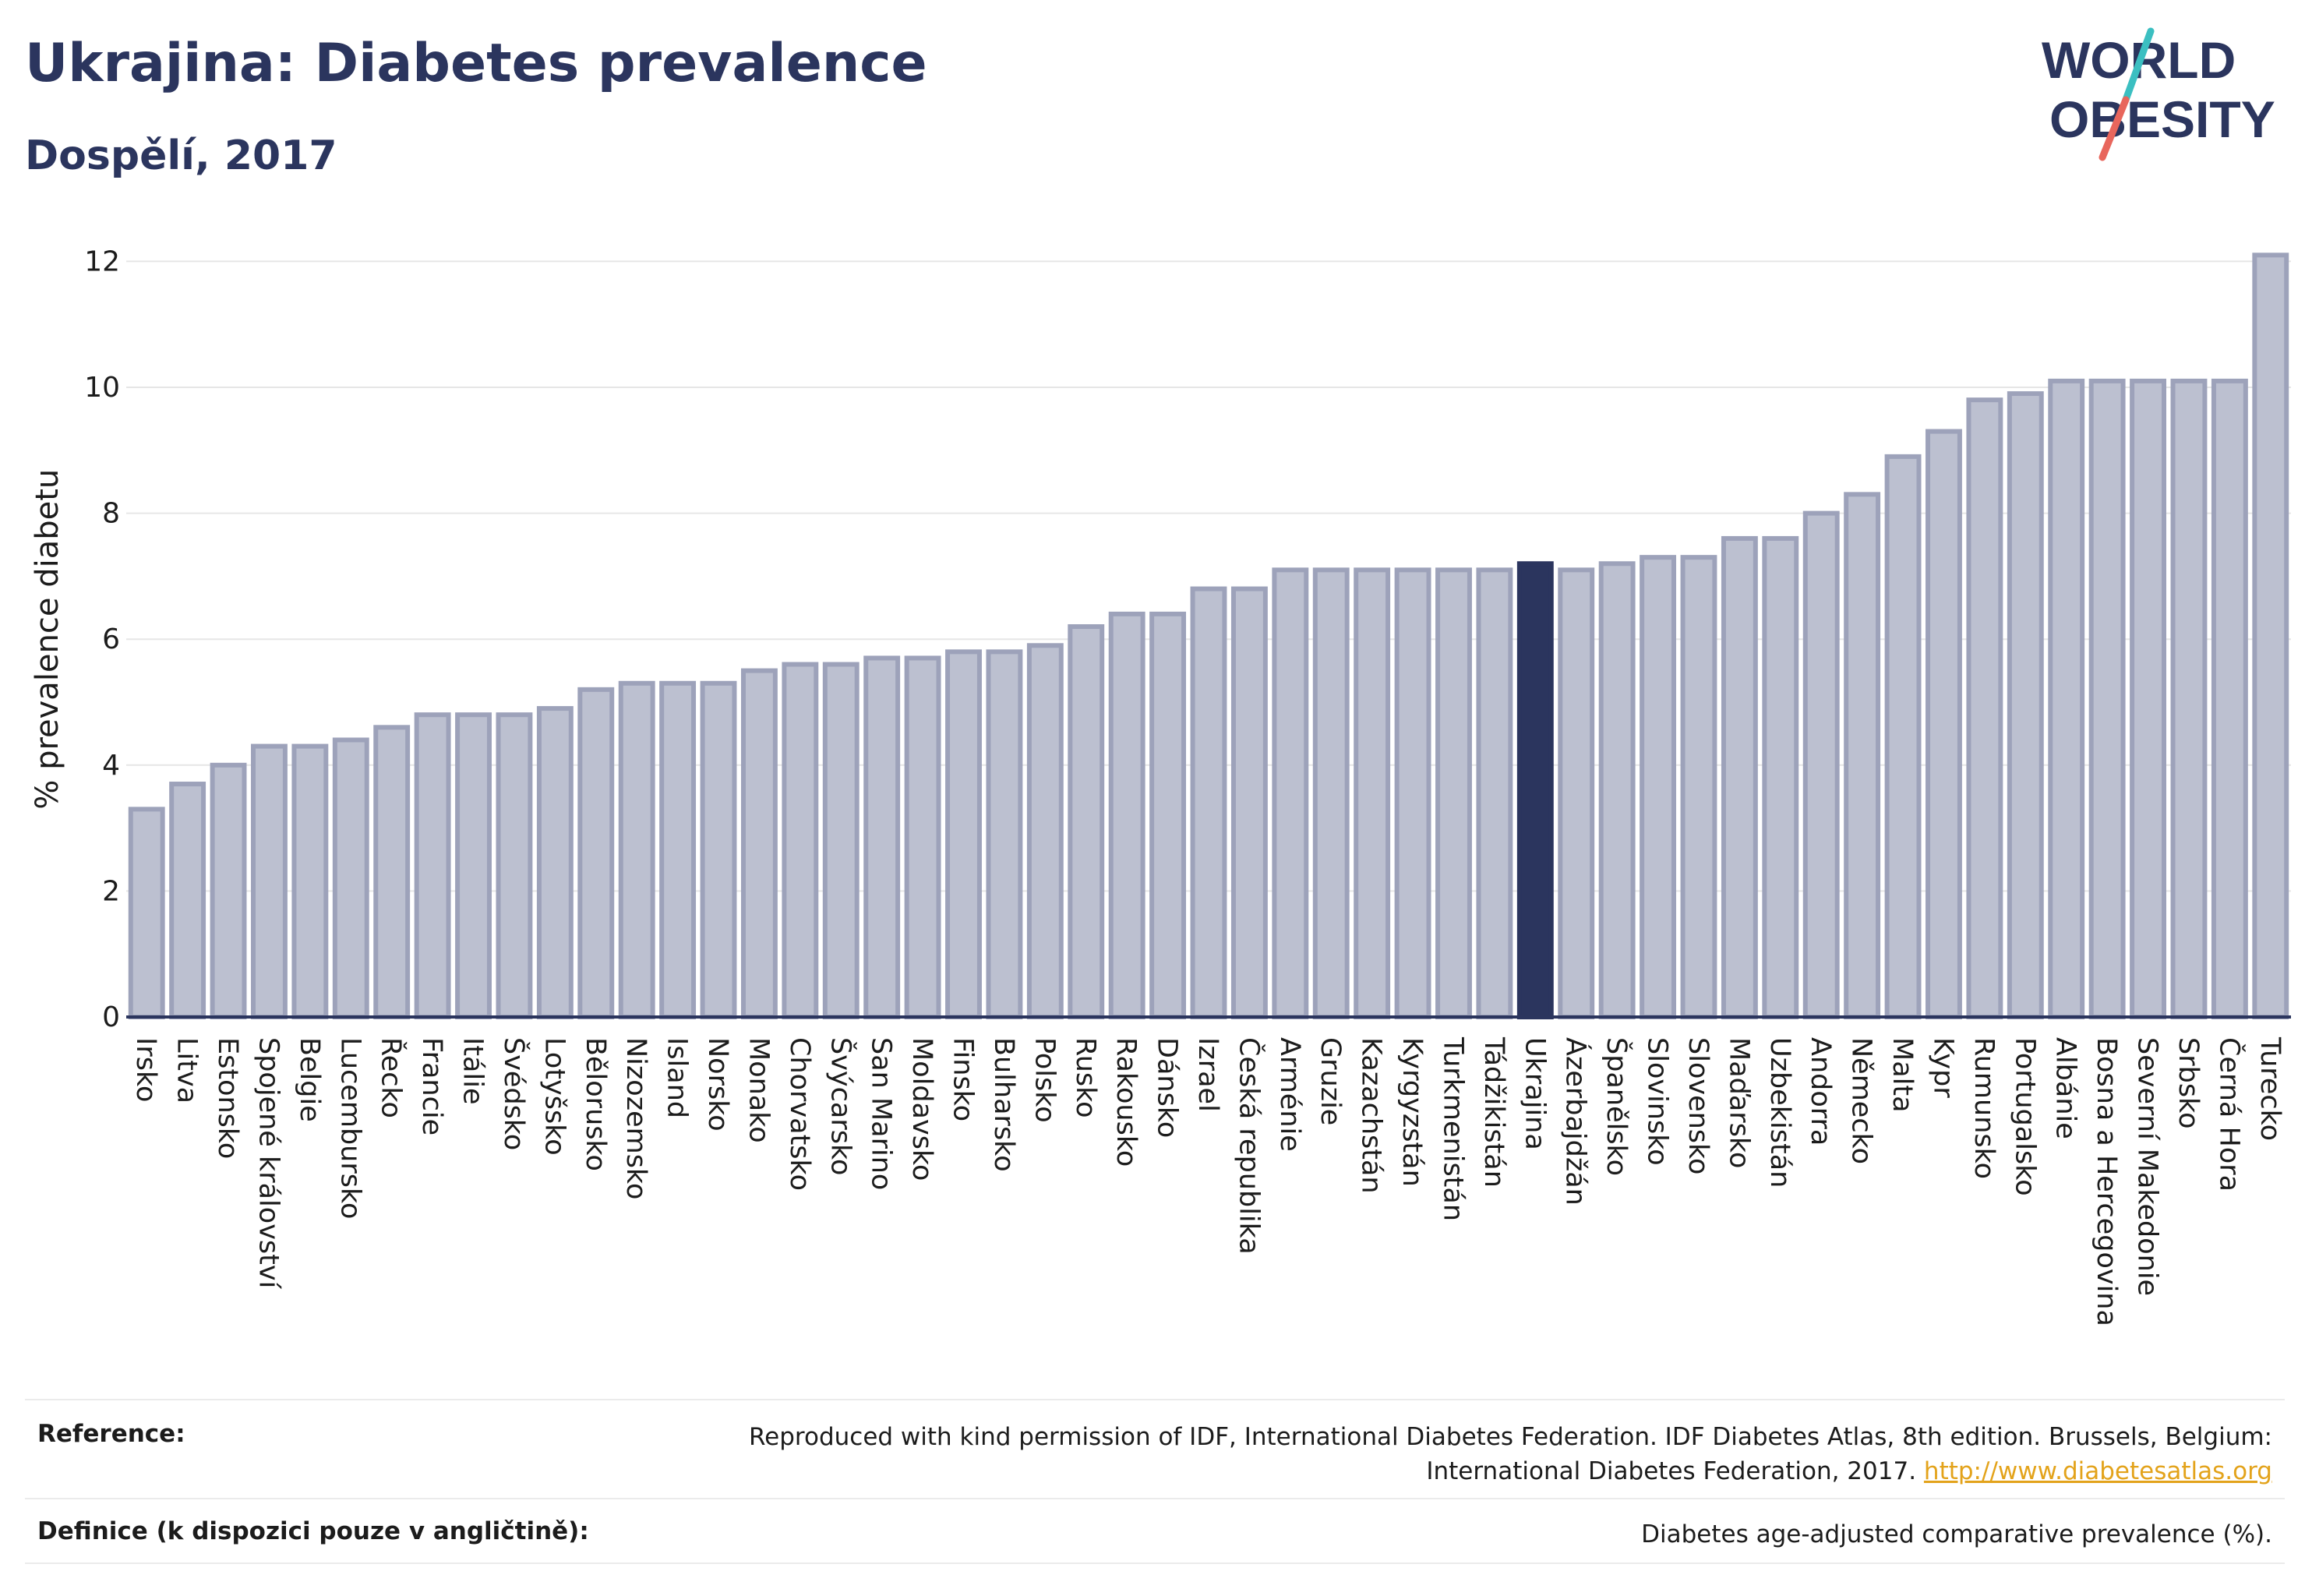  What do you see at coordinates (635, 1118) in the screenshot?
I see `x-tick-label: Nizozemsko` at bounding box center [635, 1118].